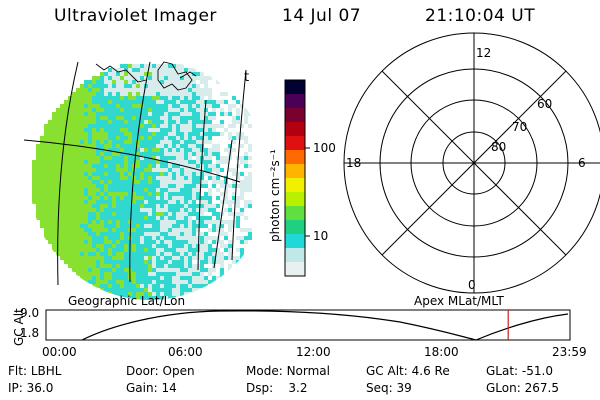 The height and width of the screenshot is (400, 600). I want to click on info-ip: IP: 36.0, so click(31, 388).